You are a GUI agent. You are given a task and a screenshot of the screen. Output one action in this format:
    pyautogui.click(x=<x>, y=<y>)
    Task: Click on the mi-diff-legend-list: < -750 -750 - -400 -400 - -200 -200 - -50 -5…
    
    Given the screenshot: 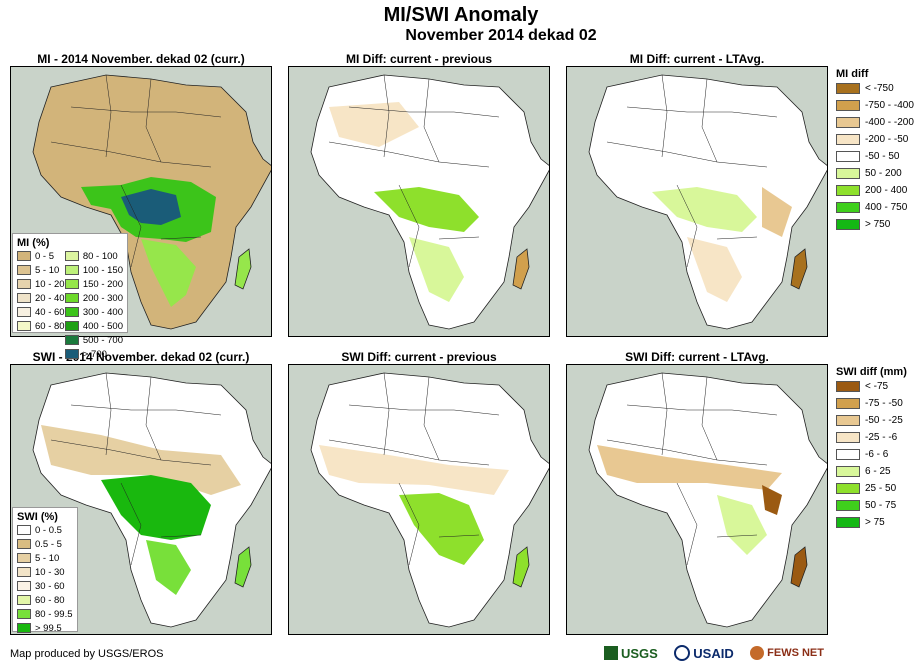 What is the action you would take?
    pyautogui.click(x=878, y=156)
    